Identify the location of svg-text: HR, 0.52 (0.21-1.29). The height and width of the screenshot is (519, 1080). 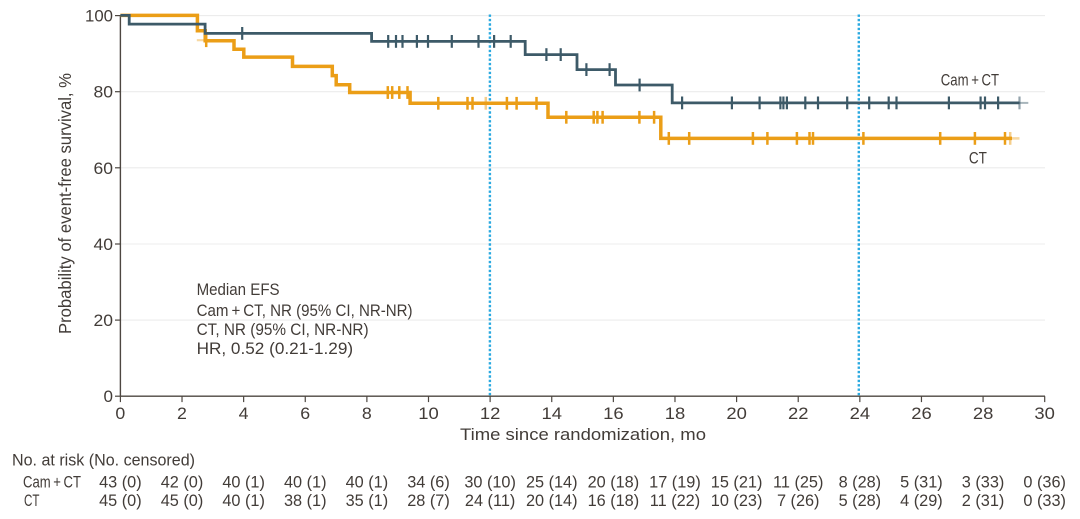
(275, 348).